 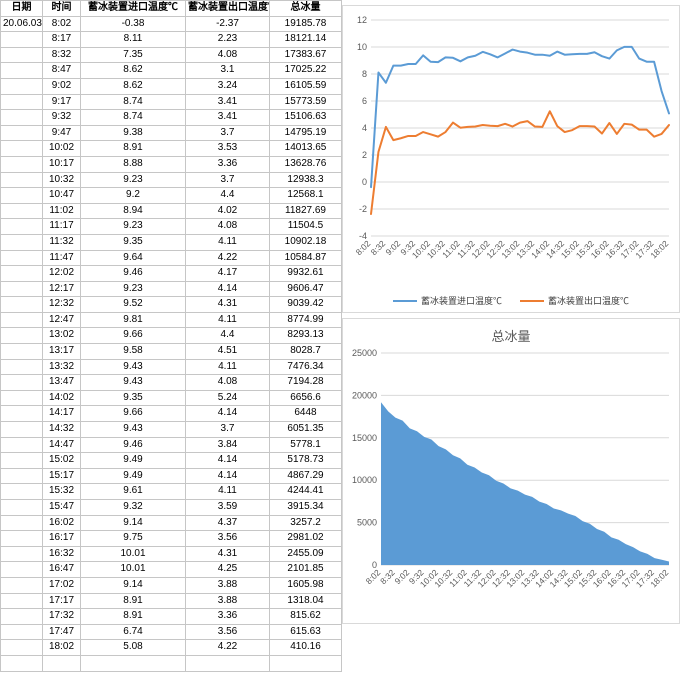 I want to click on cell: 16105.59, so click(x=305, y=86).